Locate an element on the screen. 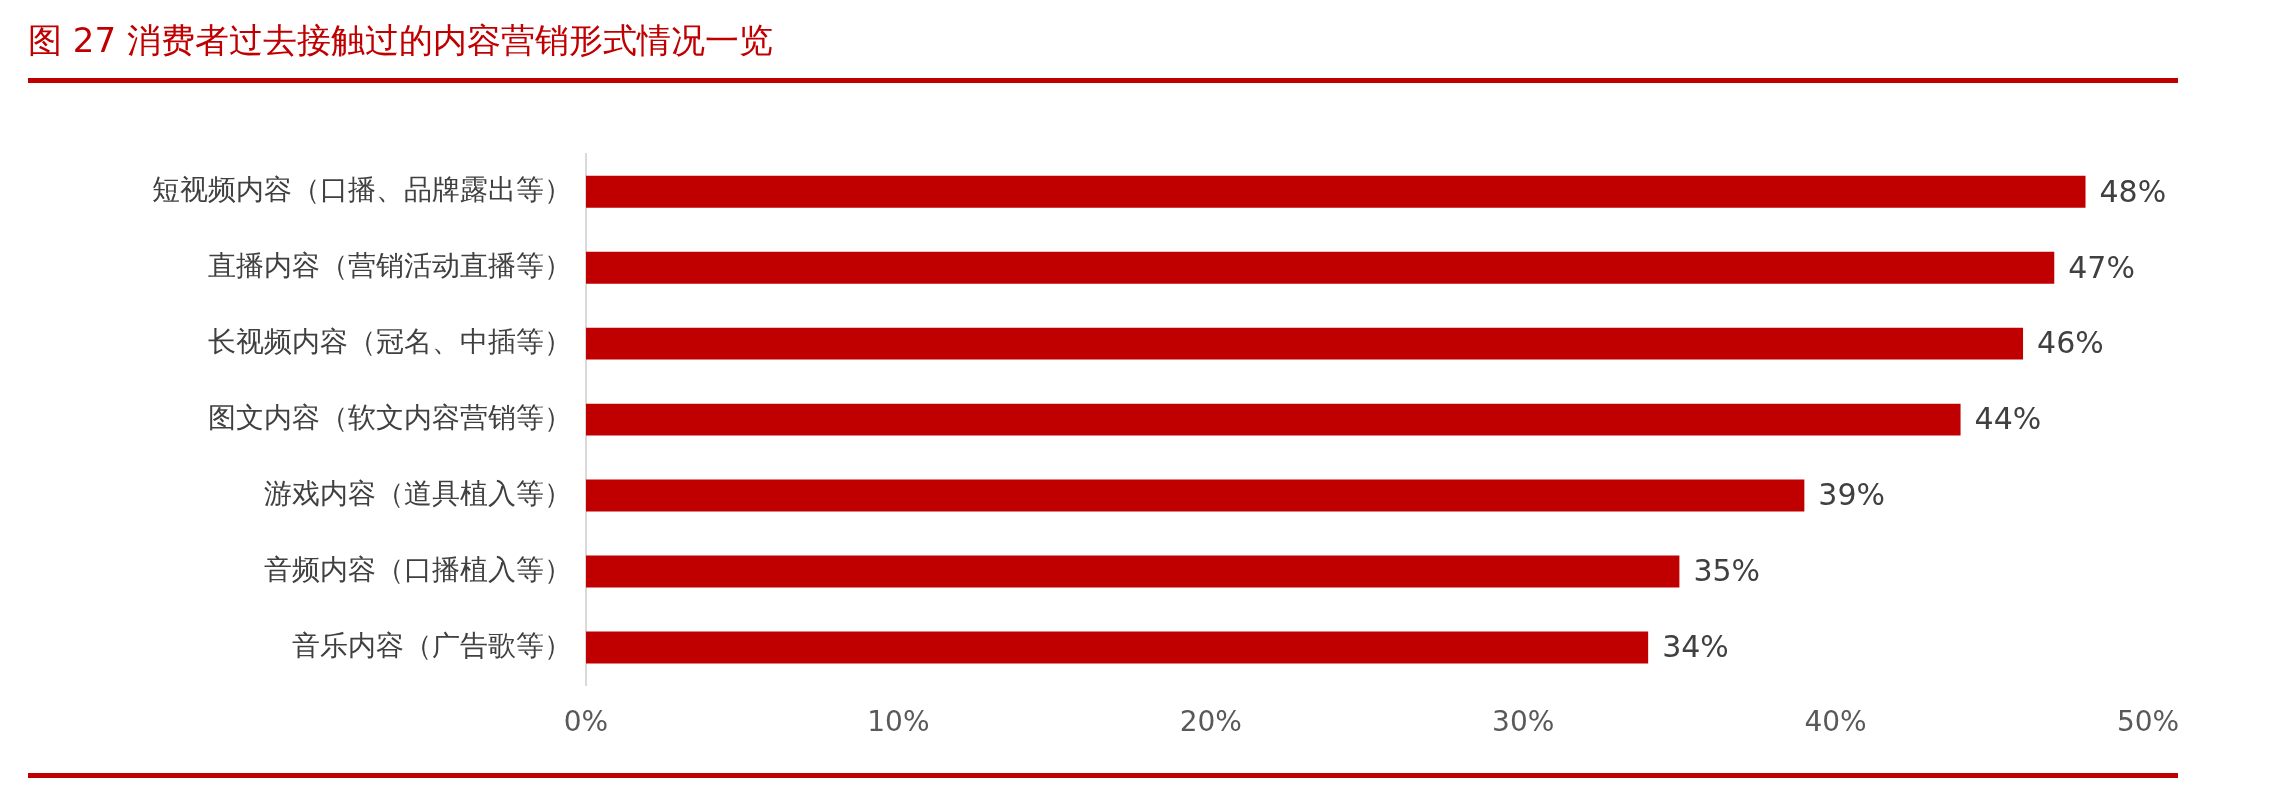  data-label: 44% is located at coordinates (2008, 419).